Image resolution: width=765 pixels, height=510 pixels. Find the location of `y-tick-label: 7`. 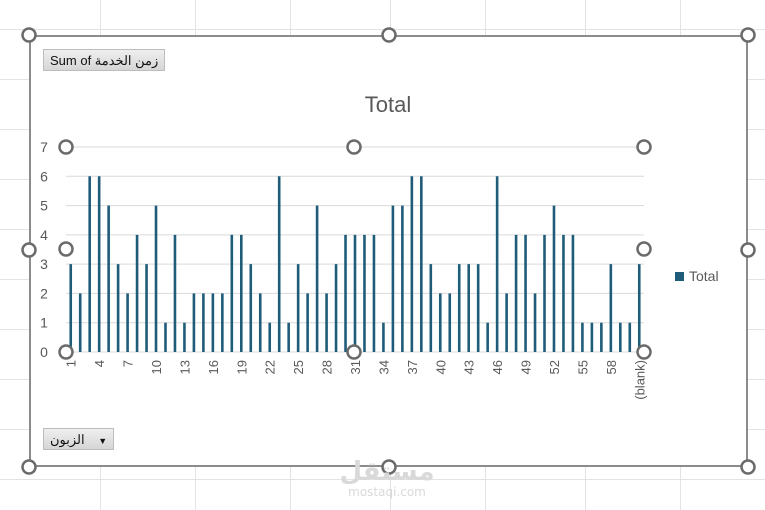

y-tick-label: 7 is located at coordinates (44, 147).